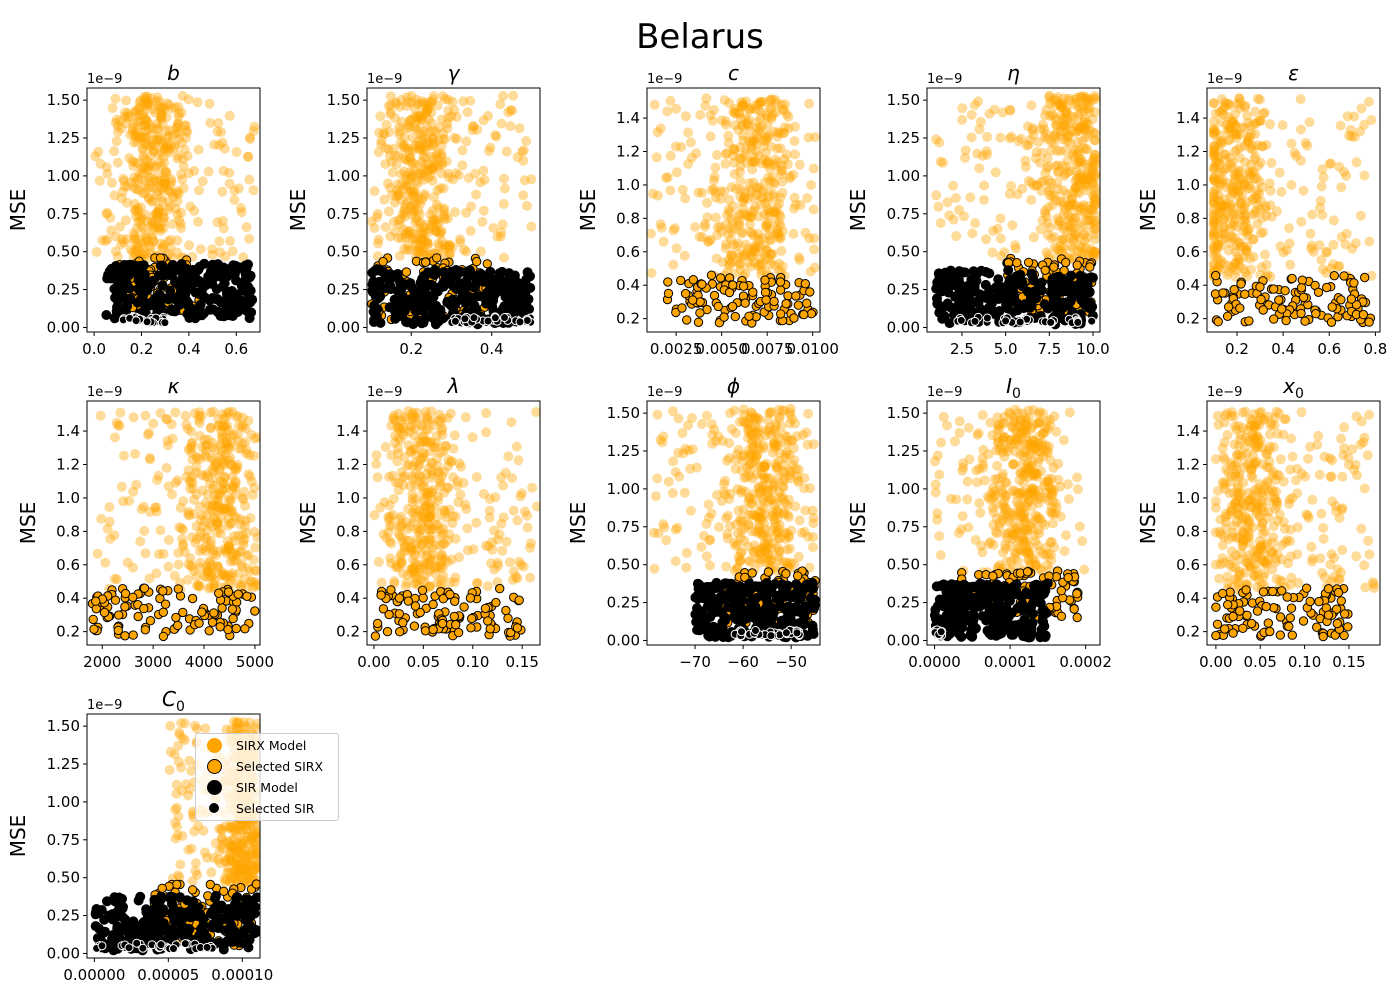  Describe the element at coordinates (175, 209) in the screenshot. I see `points` at that location.